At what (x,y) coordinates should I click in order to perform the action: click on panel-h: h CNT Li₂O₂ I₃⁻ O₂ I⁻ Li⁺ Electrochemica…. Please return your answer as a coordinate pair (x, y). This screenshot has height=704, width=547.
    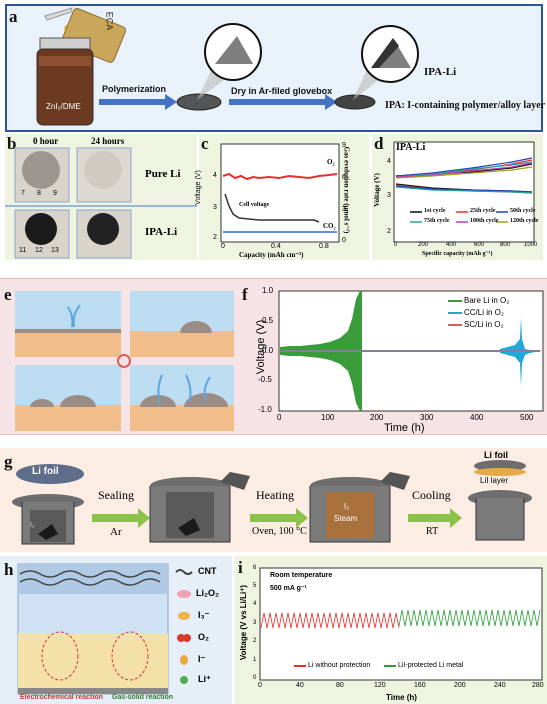
    Looking at the image, I should click on (116, 630).